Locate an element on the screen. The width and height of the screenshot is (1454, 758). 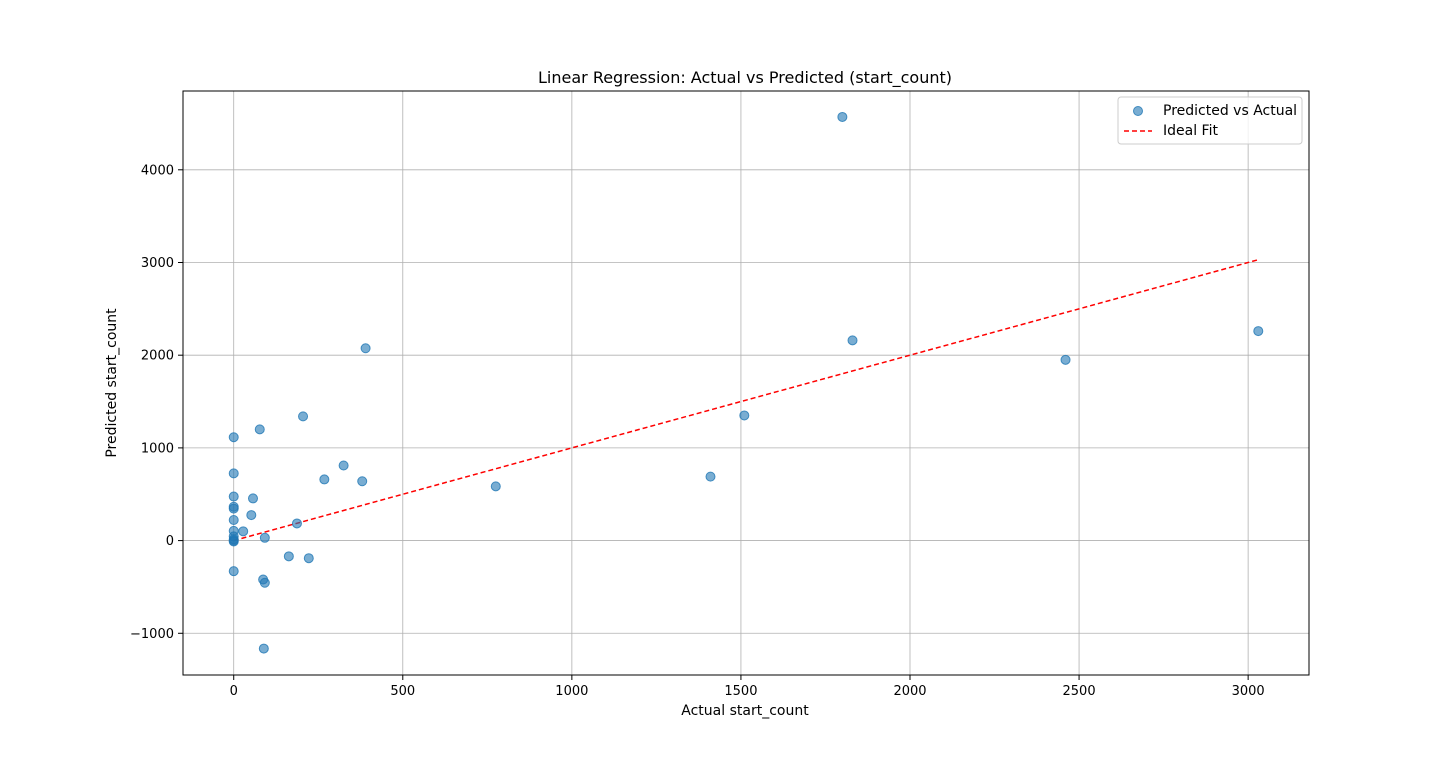
y-axis-label: Predicted start_count is located at coordinates (112, 383).